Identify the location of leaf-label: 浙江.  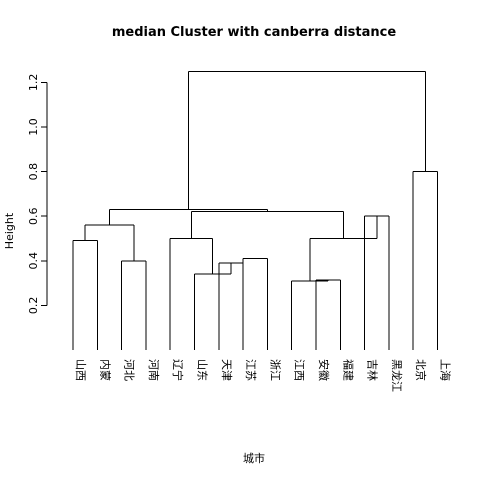
(274, 370).